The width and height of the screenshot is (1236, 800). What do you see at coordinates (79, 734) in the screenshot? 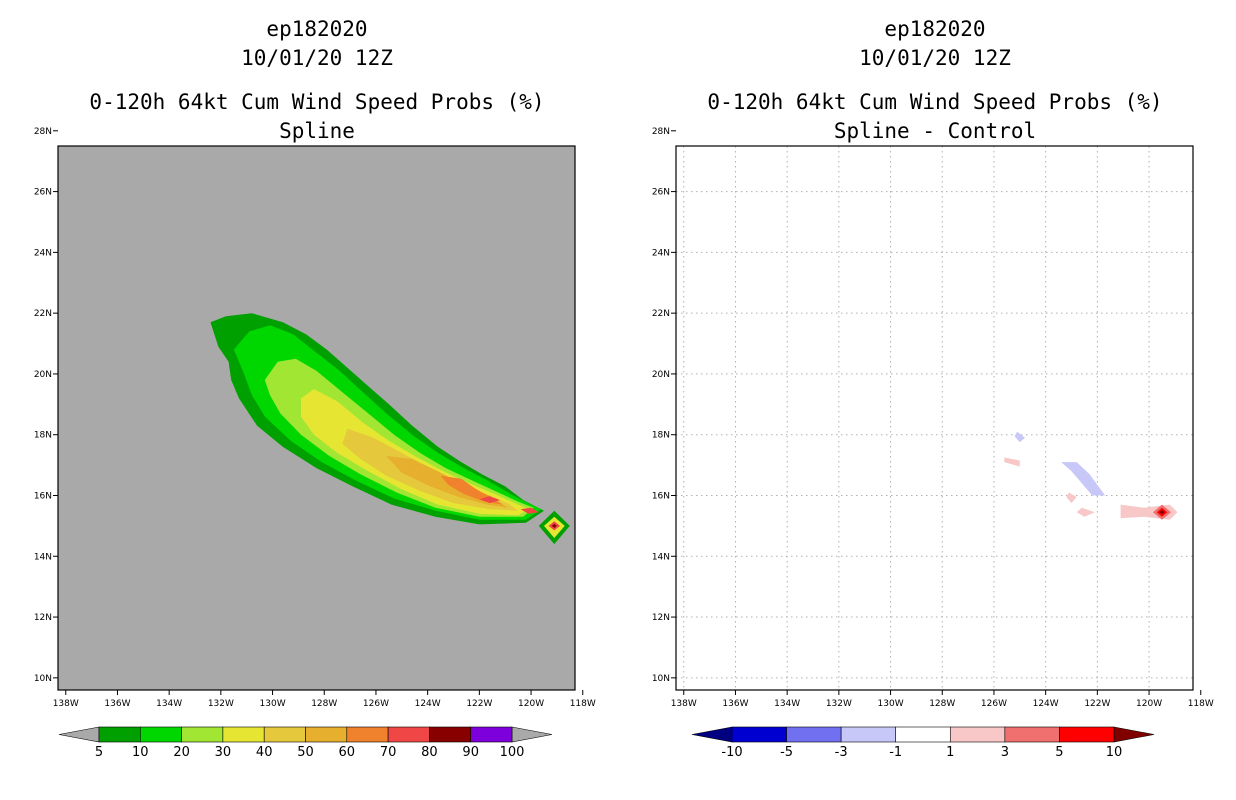
I see `left-colorbar-under` at bounding box center [79, 734].